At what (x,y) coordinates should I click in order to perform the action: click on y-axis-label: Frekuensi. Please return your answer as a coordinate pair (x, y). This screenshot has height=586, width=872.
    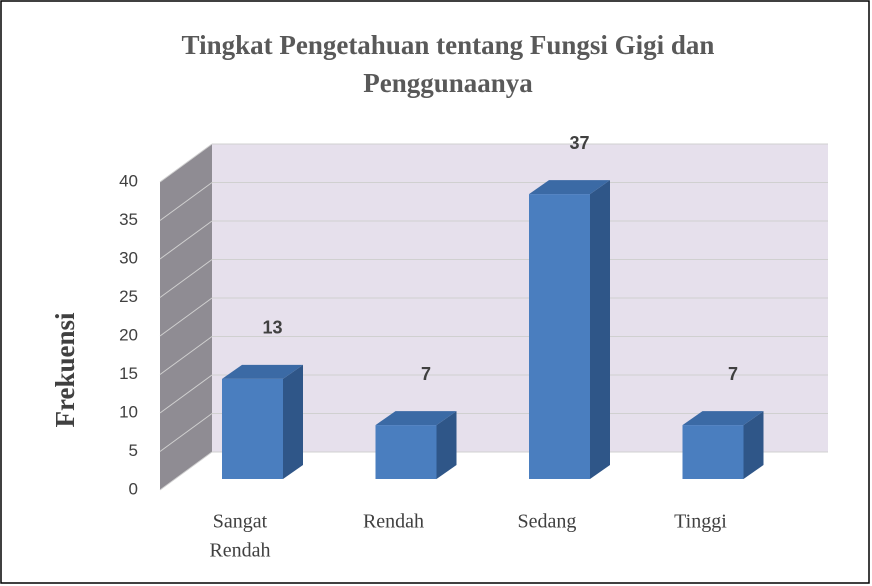
    Looking at the image, I should click on (65, 370).